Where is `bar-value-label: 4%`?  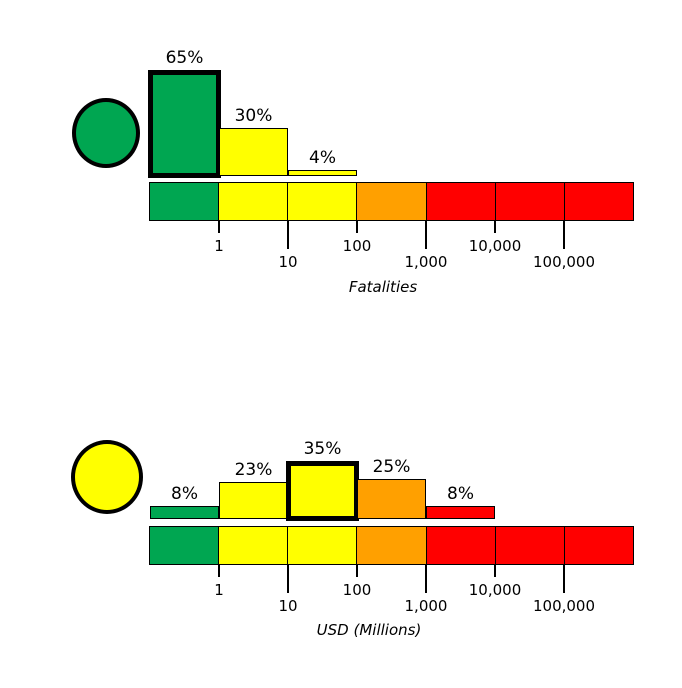 bar-value-label: 4% is located at coordinates (322, 158).